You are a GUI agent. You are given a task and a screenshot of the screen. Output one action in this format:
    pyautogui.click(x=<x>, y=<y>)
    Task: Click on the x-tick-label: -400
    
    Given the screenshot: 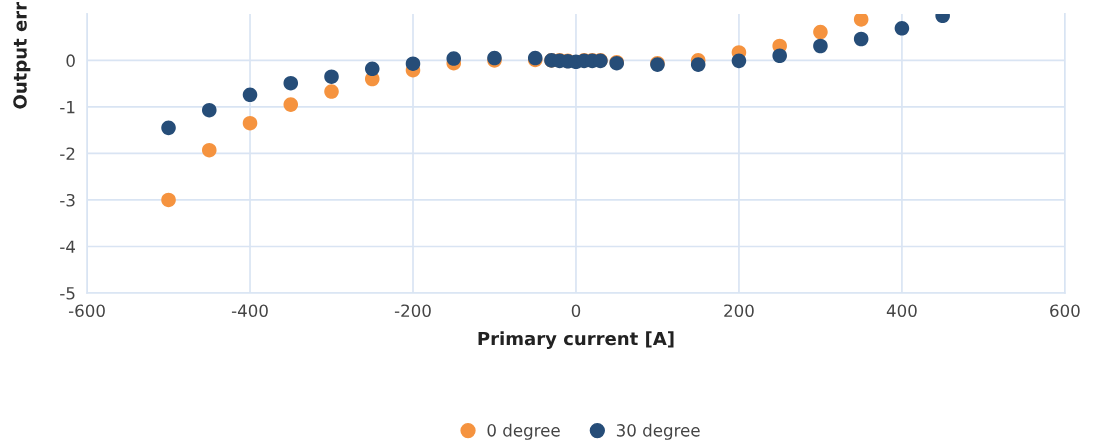 What is the action you would take?
    pyautogui.click(x=249, y=310)
    